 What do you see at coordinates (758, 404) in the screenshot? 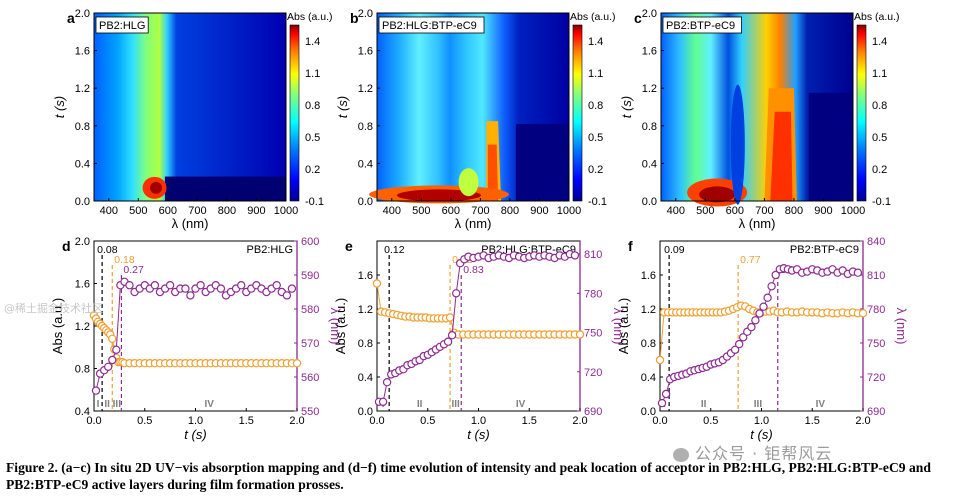
I see `stage-label: III` at bounding box center [758, 404].